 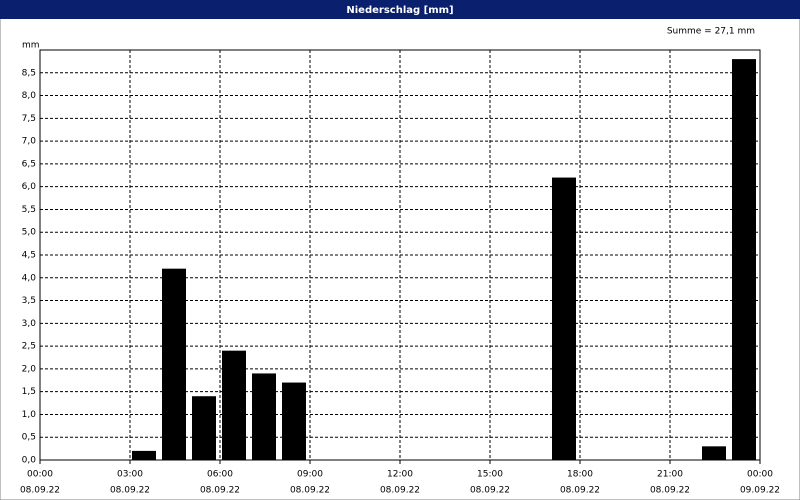 What do you see at coordinates (29, 324) in the screenshot?
I see `y-tick-label: 3,0` at bounding box center [29, 324].